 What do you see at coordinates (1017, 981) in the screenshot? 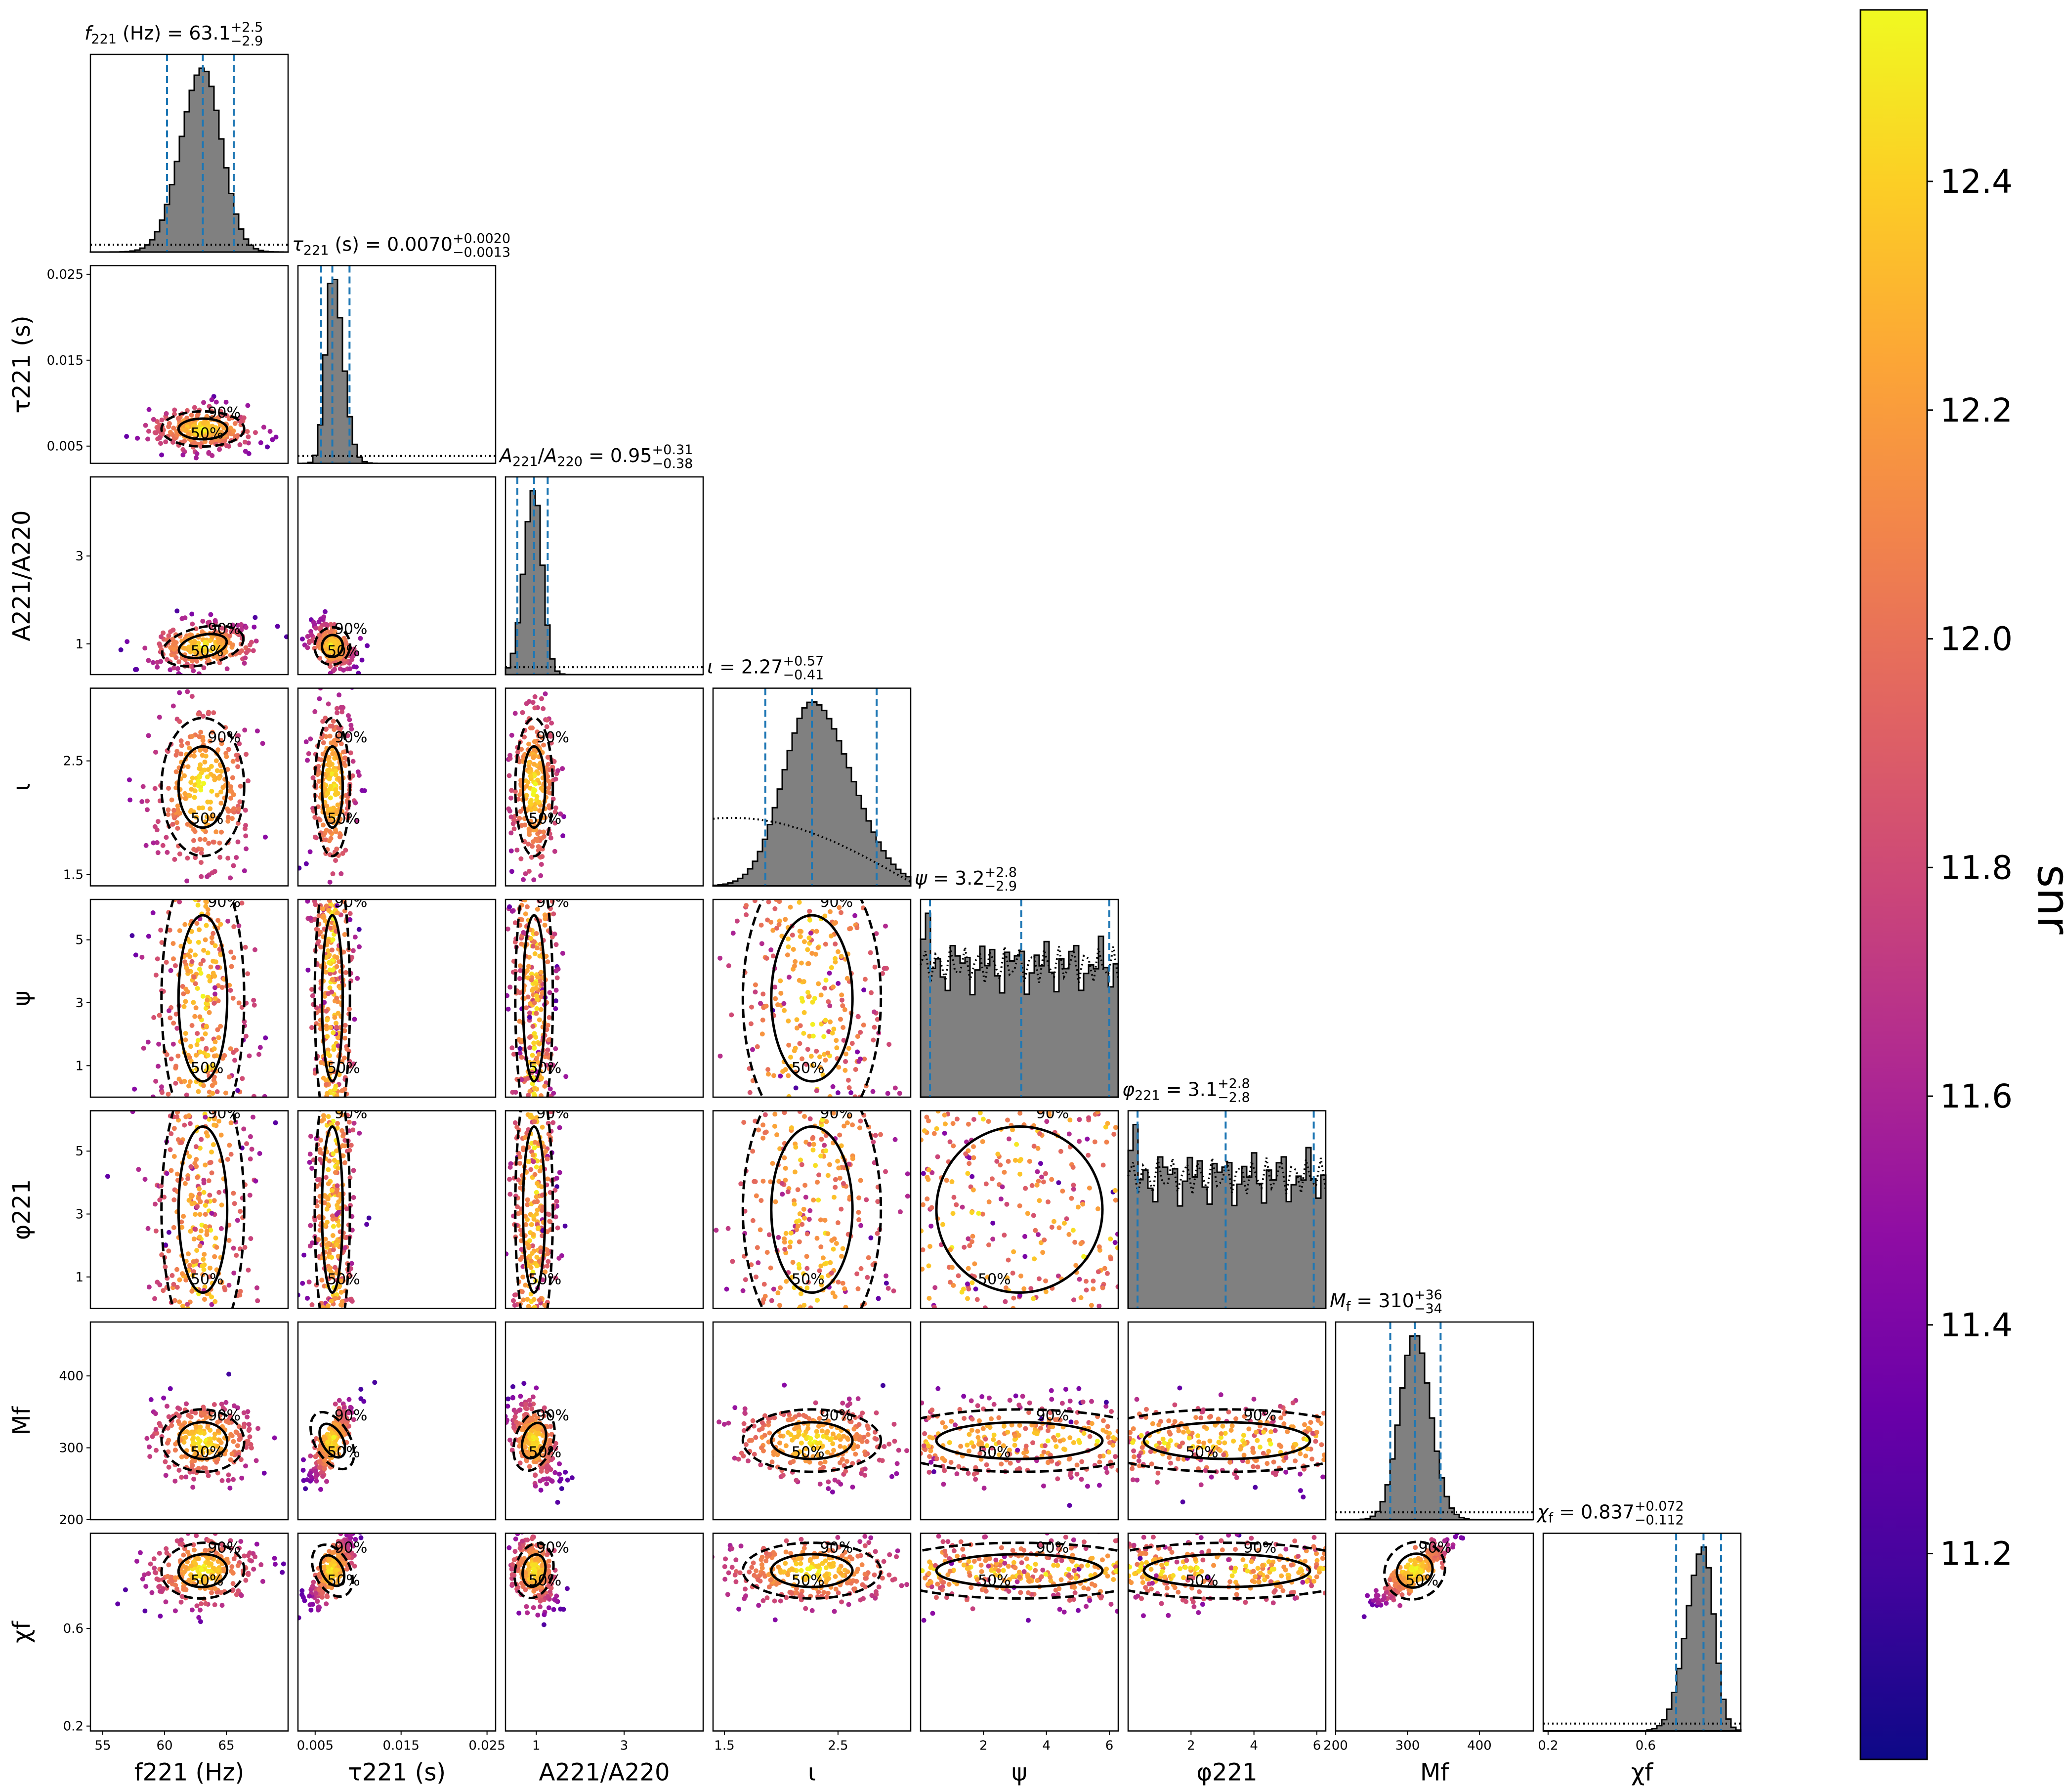
I see `diag-panel-psi: ψ = 3.2+2.8−2.9` at bounding box center [1017, 981].